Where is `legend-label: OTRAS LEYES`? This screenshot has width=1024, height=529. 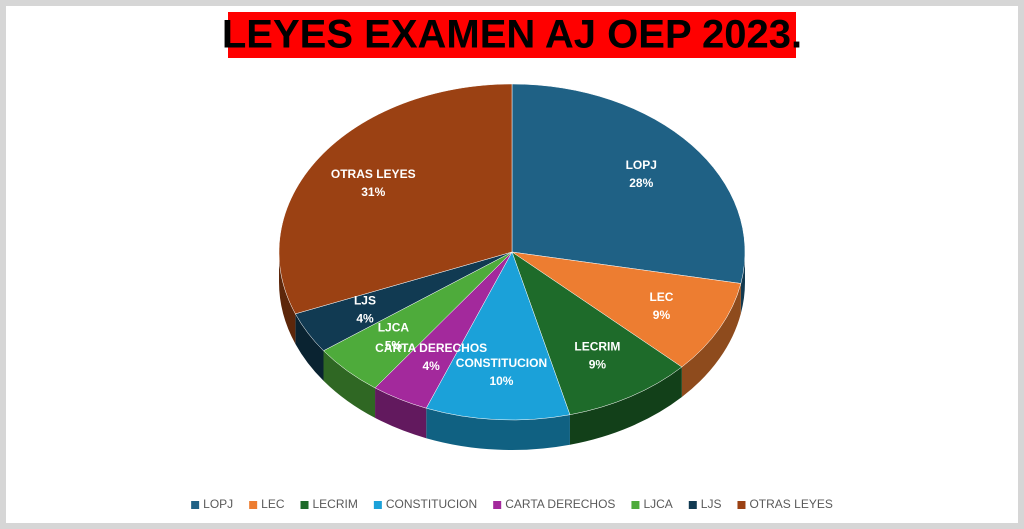
legend-label: OTRAS LEYES is located at coordinates (790, 504).